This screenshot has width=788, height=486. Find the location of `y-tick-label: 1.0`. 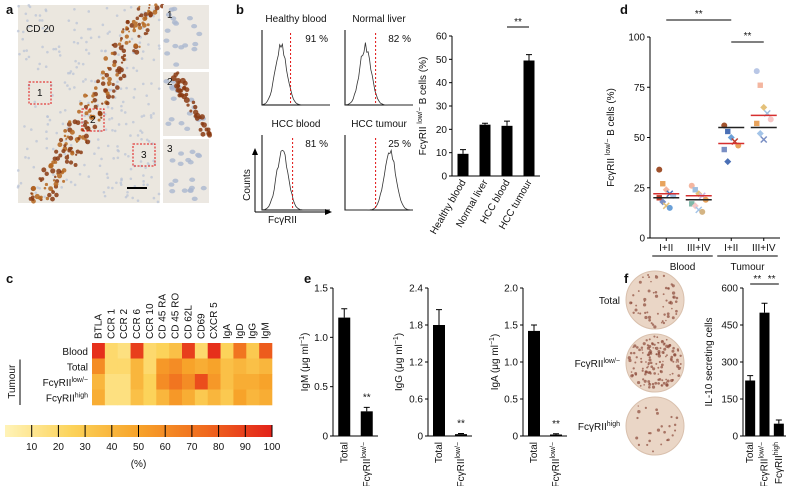

y-tick-label: 1.0 is located at coordinates (321, 338).